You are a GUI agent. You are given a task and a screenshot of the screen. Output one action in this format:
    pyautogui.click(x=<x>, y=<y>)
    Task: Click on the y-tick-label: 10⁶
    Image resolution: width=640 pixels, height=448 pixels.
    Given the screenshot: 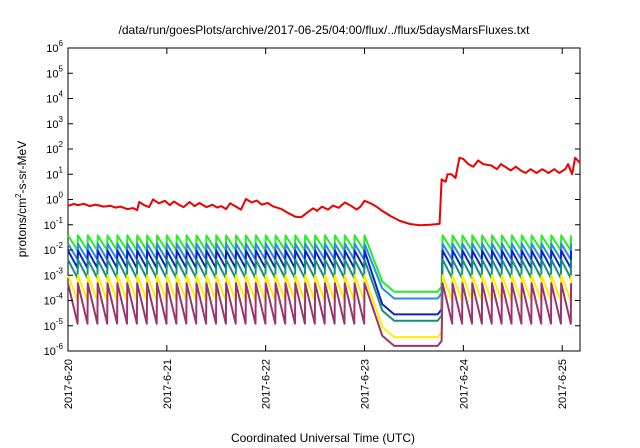 What is the action you would take?
    pyautogui.click(x=54, y=47)
    